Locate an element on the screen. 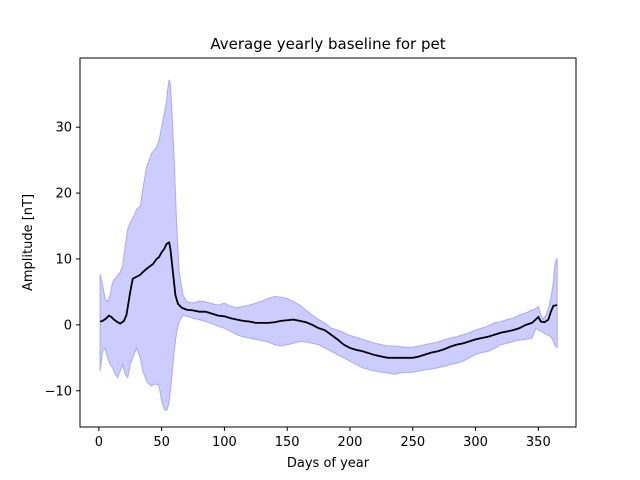 The height and width of the screenshot is (480, 640). y-axis-label: Amplitude [nT] is located at coordinates (28, 242).